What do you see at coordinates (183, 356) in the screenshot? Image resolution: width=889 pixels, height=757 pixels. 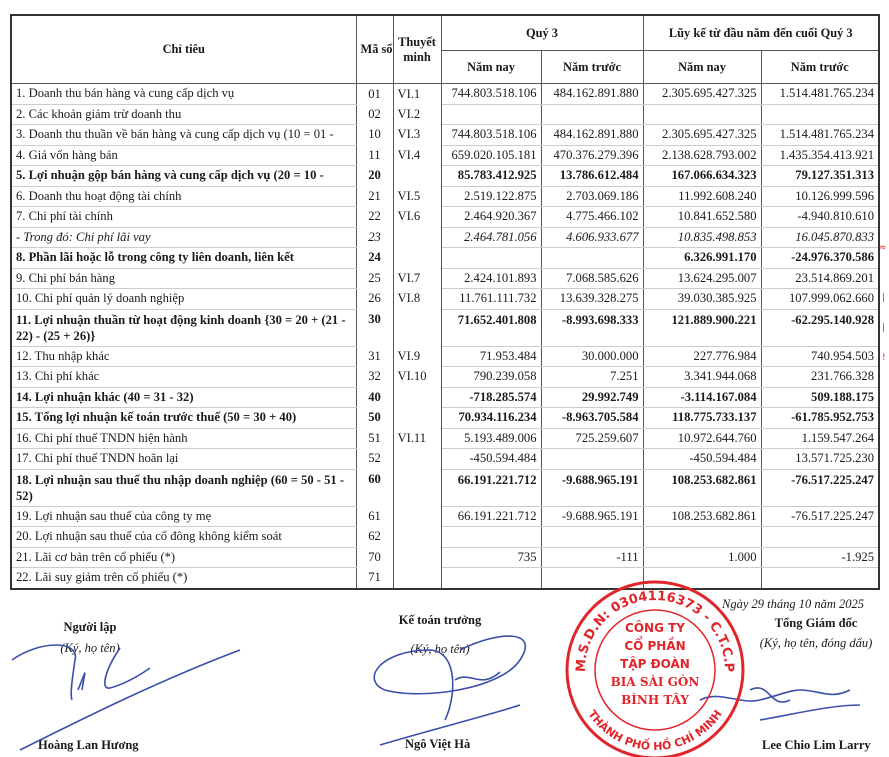 I see `row-indicator: 12. Thu nhập khác` at bounding box center [183, 356].